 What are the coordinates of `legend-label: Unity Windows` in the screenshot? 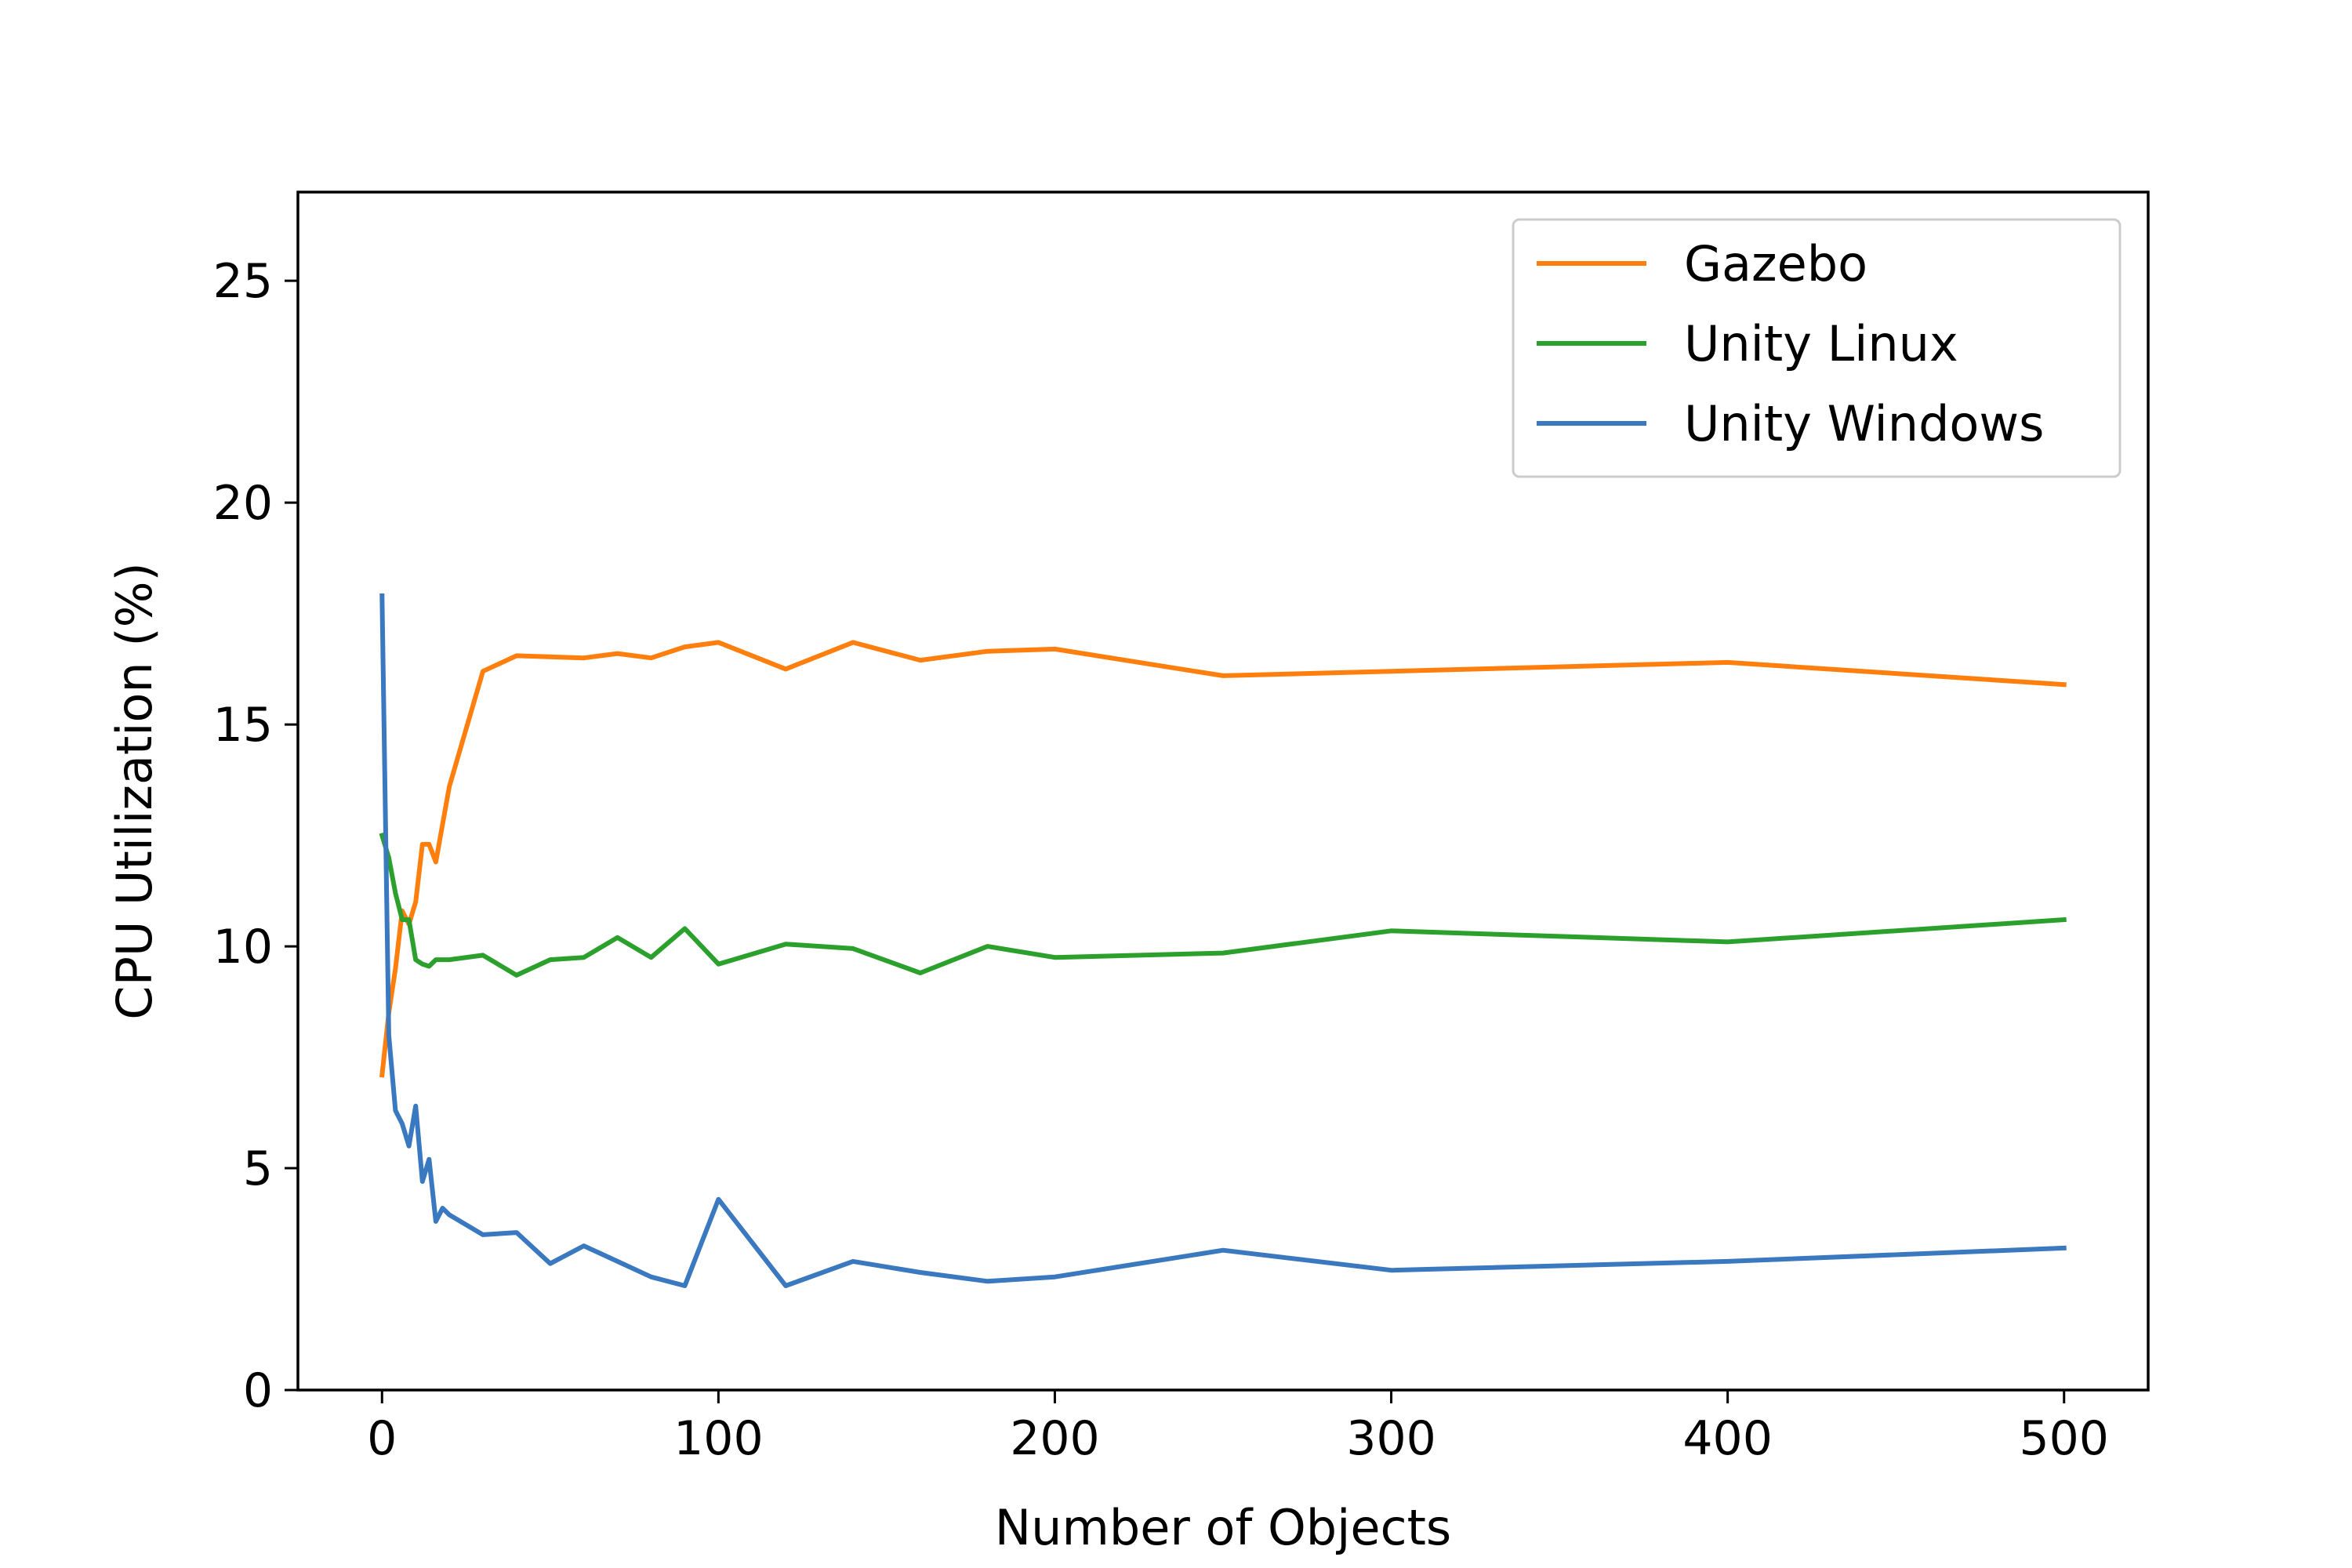 It's located at (1864, 424).